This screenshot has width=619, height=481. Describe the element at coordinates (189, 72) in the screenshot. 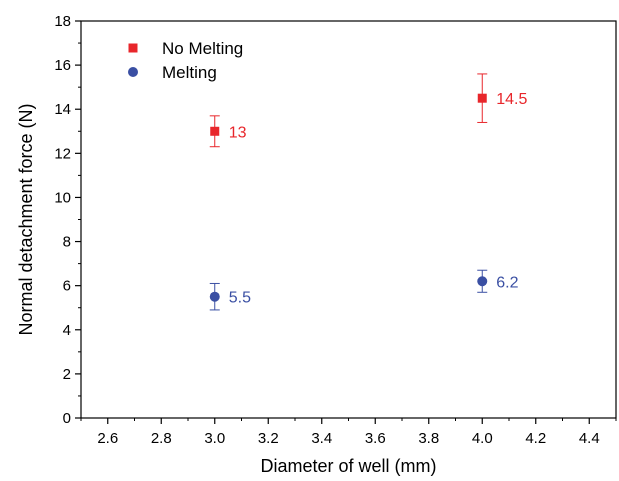

I see `legend-label: Melting` at that location.